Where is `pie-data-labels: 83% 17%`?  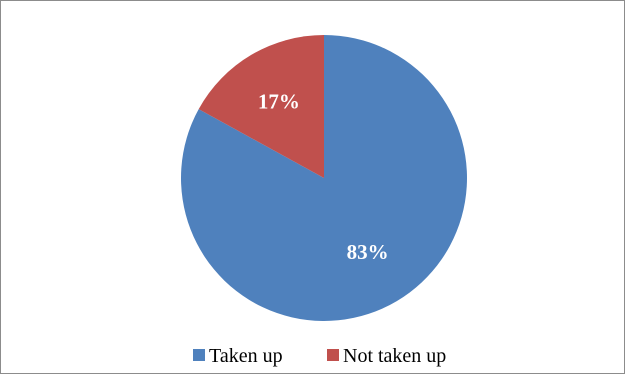 pie-data-labels: 83% 17% is located at coordinates (323, 177).